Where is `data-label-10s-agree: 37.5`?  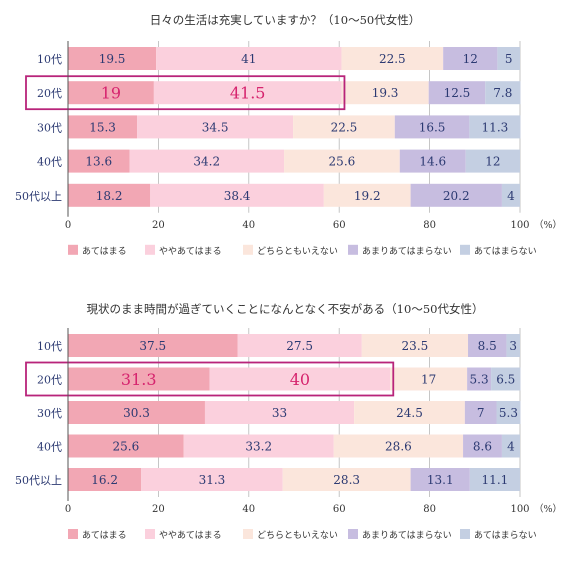
data-label-10s-agree: 37.5 is located at coordinates (152, 346).